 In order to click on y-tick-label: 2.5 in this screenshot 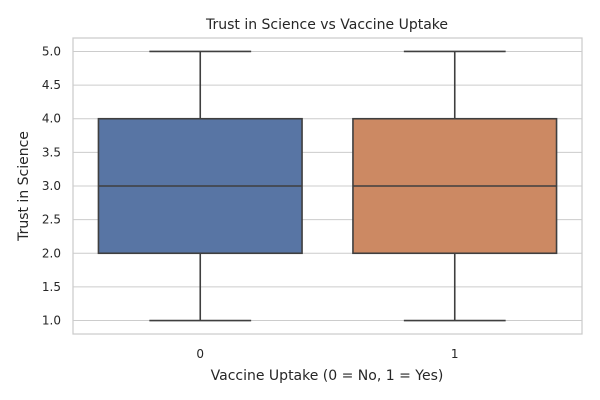, I will do `click(51, 220)`.